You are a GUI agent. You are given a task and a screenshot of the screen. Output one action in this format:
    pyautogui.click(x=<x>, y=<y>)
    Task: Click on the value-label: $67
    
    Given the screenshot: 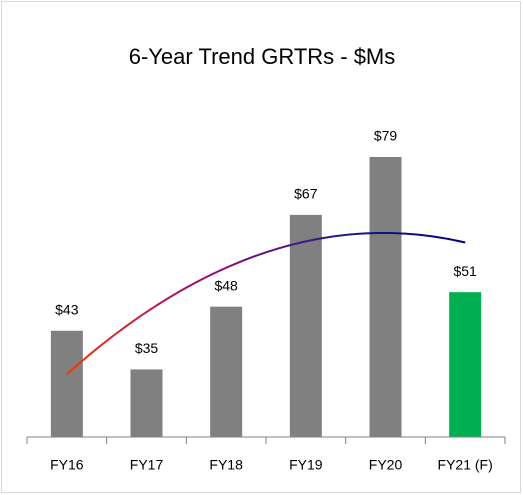 What is the action you would take?
    pyautogui.click(x=306, y=194)
    